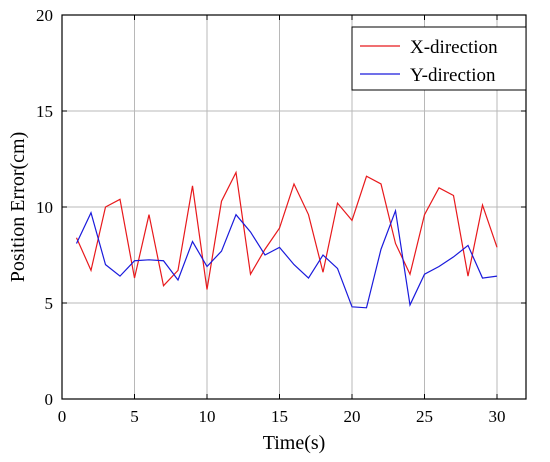  I want to click on legend-label-y-direction: Y-direction, so click(453, 75).